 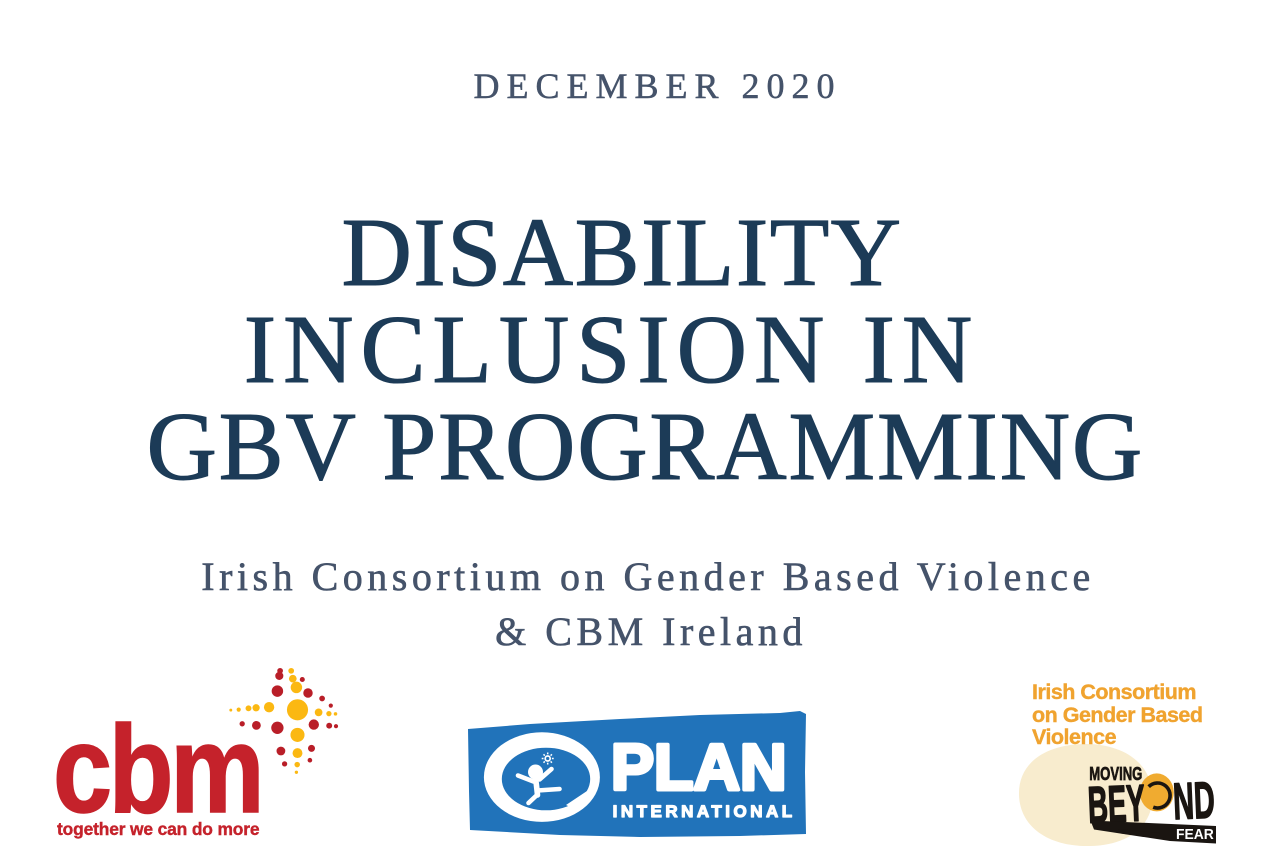 I want to click on svg-text: ND, so click(x=1194, y=800).